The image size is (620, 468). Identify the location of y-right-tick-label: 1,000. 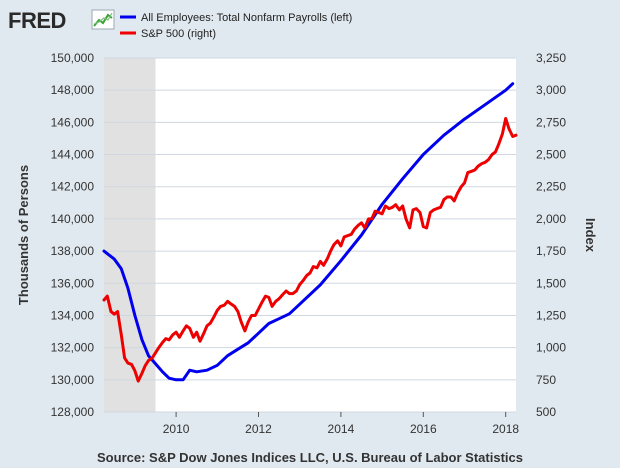
(551, 348).